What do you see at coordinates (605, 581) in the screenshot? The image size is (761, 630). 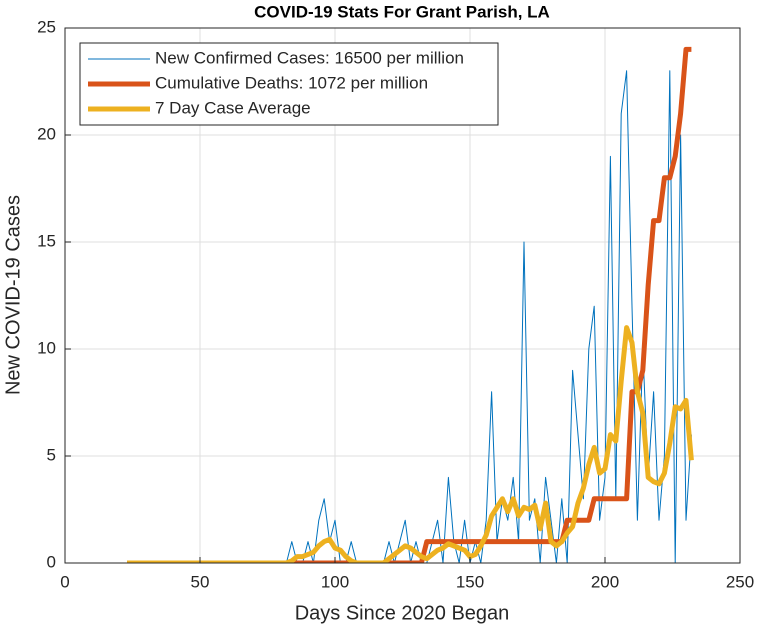 I see `x-tick-label: 200` at bounding box center [605, 581].